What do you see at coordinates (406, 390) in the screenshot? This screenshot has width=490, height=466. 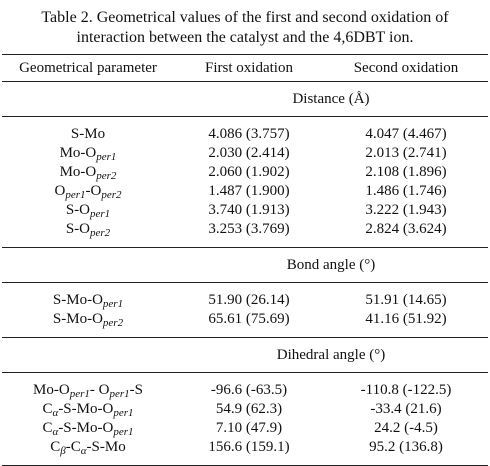 I see `value-cell: -110.8 (-122.5)` at bounding box center [406, 390].